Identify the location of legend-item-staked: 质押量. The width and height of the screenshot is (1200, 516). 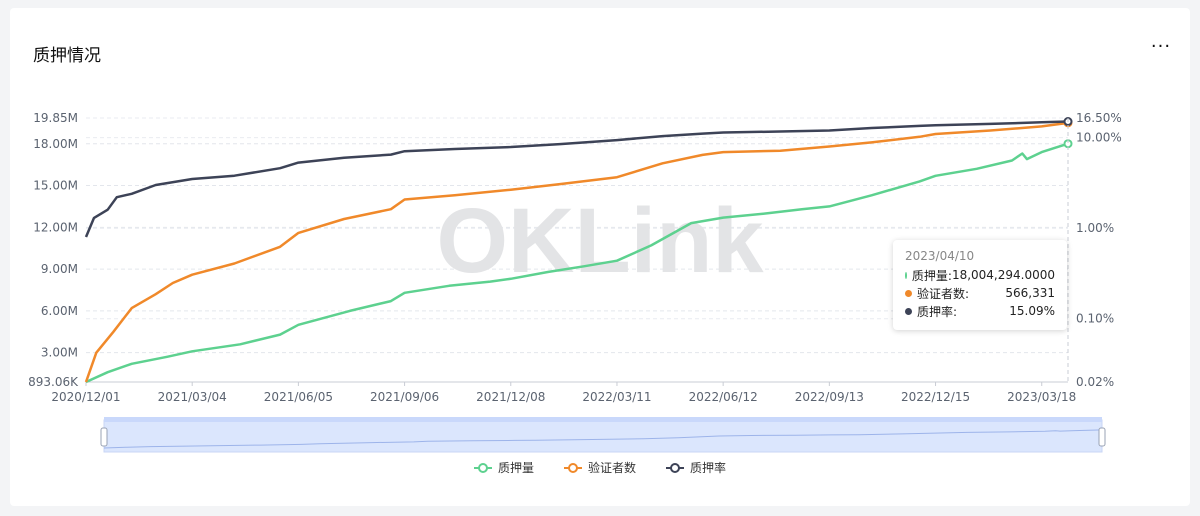
(503, 467).